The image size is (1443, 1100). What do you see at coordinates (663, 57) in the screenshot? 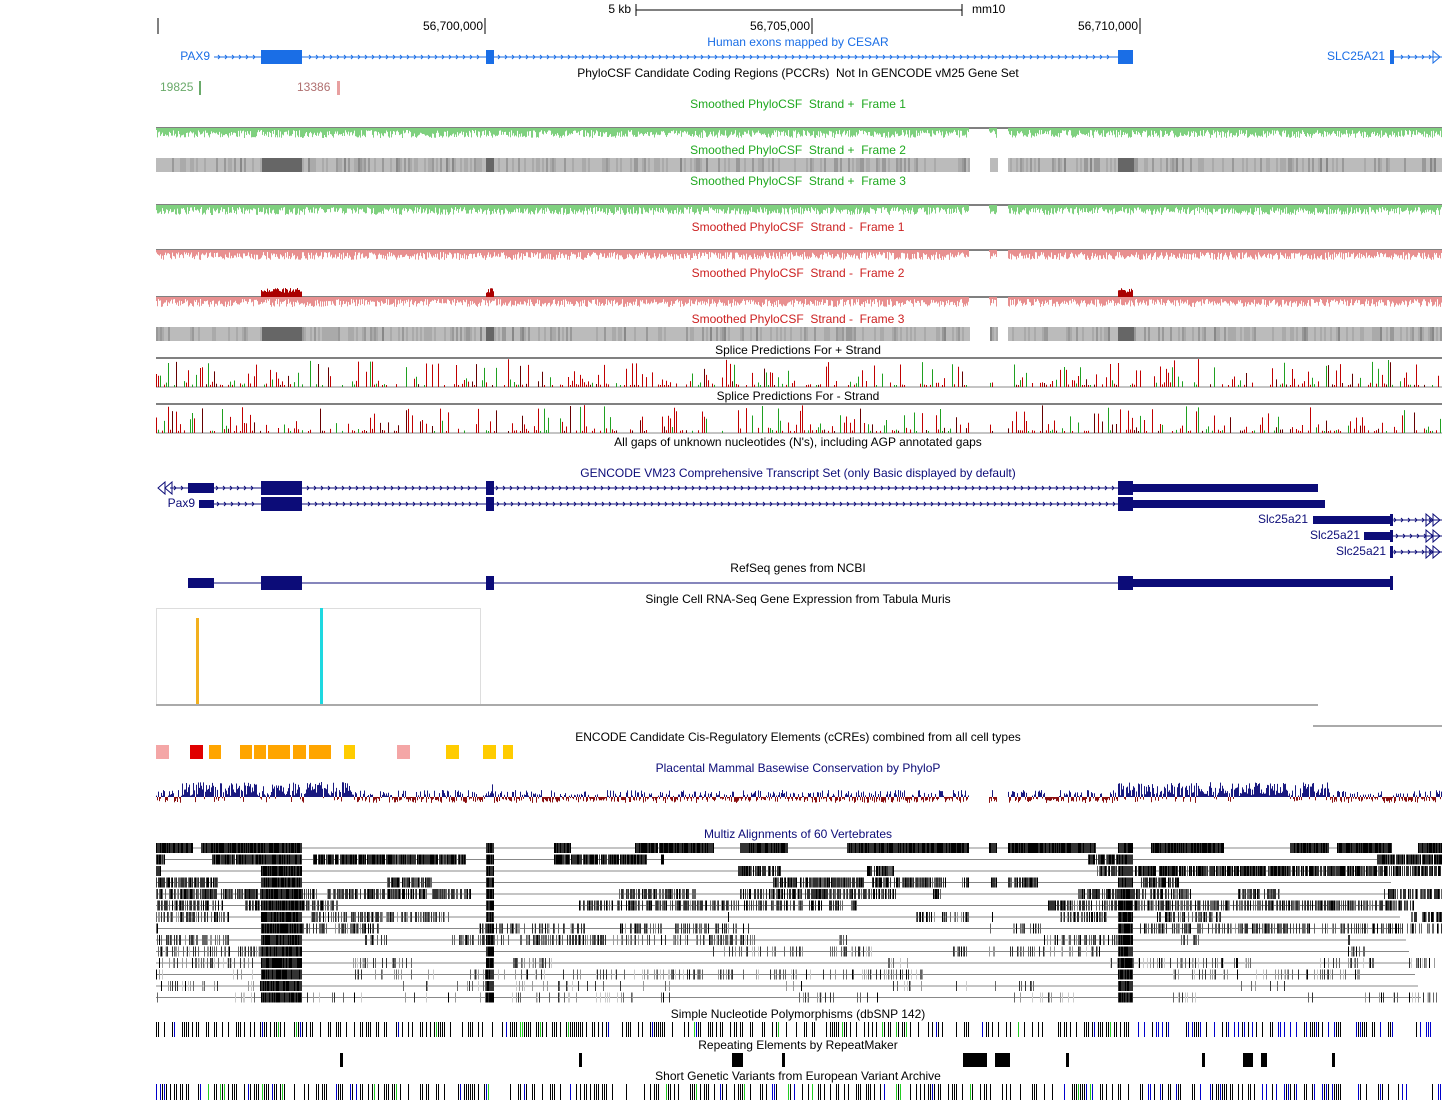
I see `cesar-strand` at bounding box center [663, 57].